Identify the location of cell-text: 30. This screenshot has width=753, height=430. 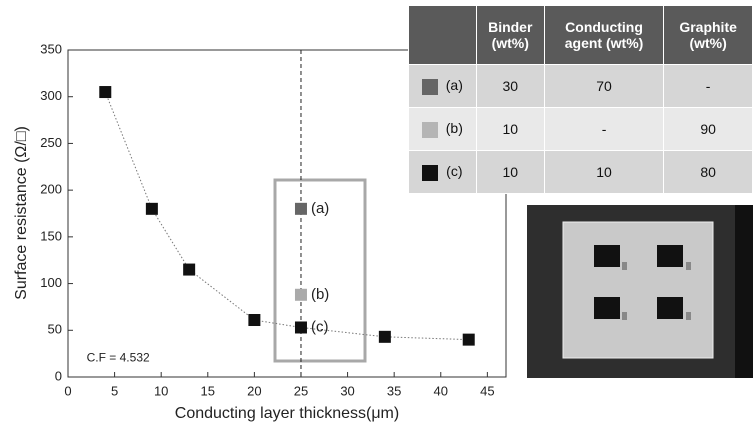
(510, 86).